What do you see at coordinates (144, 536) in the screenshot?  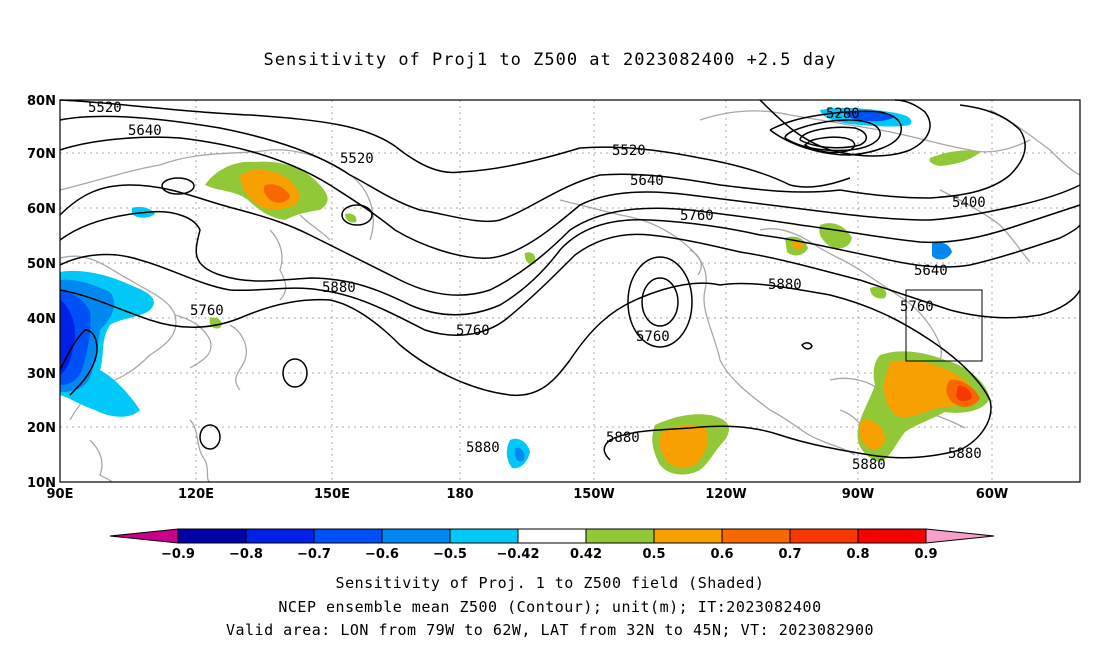 I see `colorbar-low-end` at bounding box center [144, 536].